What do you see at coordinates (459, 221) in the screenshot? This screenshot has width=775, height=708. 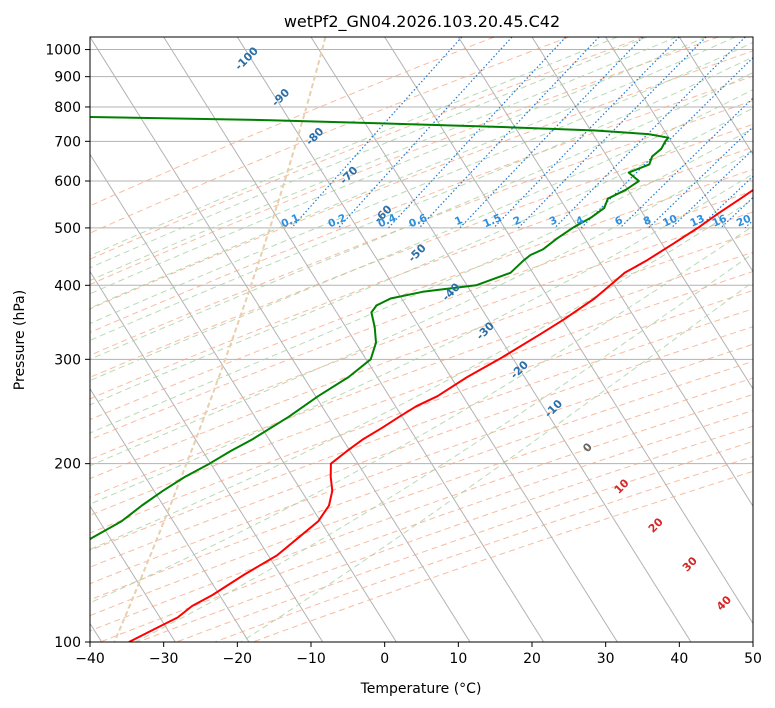 I see `mixing-ratio-label: 1` at bounding box center [459, 221].